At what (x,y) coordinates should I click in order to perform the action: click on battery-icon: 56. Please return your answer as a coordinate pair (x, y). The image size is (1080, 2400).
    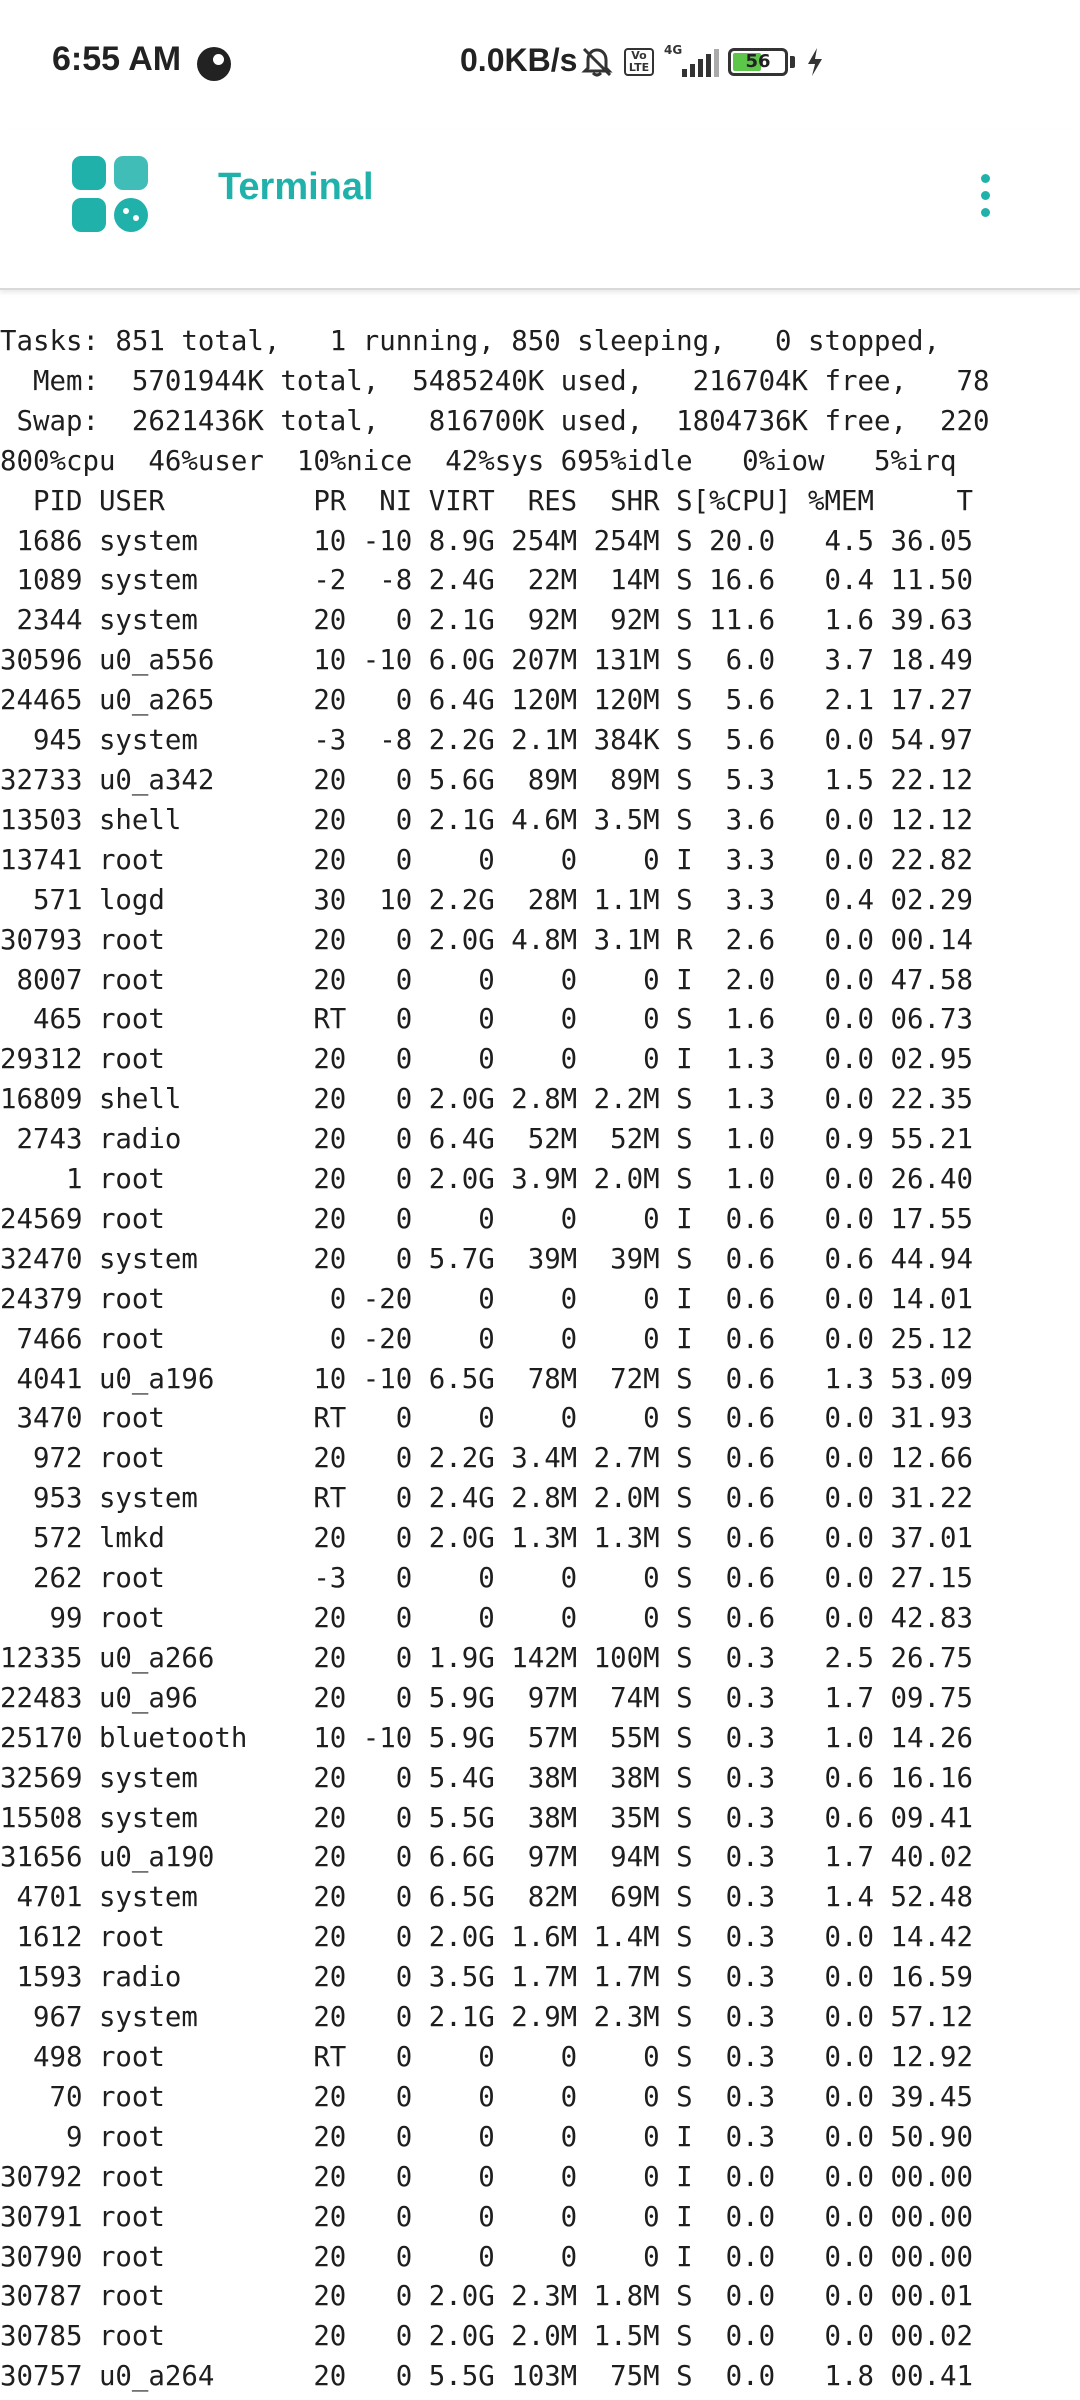
    Looking at the image, I should click on (758, 62).